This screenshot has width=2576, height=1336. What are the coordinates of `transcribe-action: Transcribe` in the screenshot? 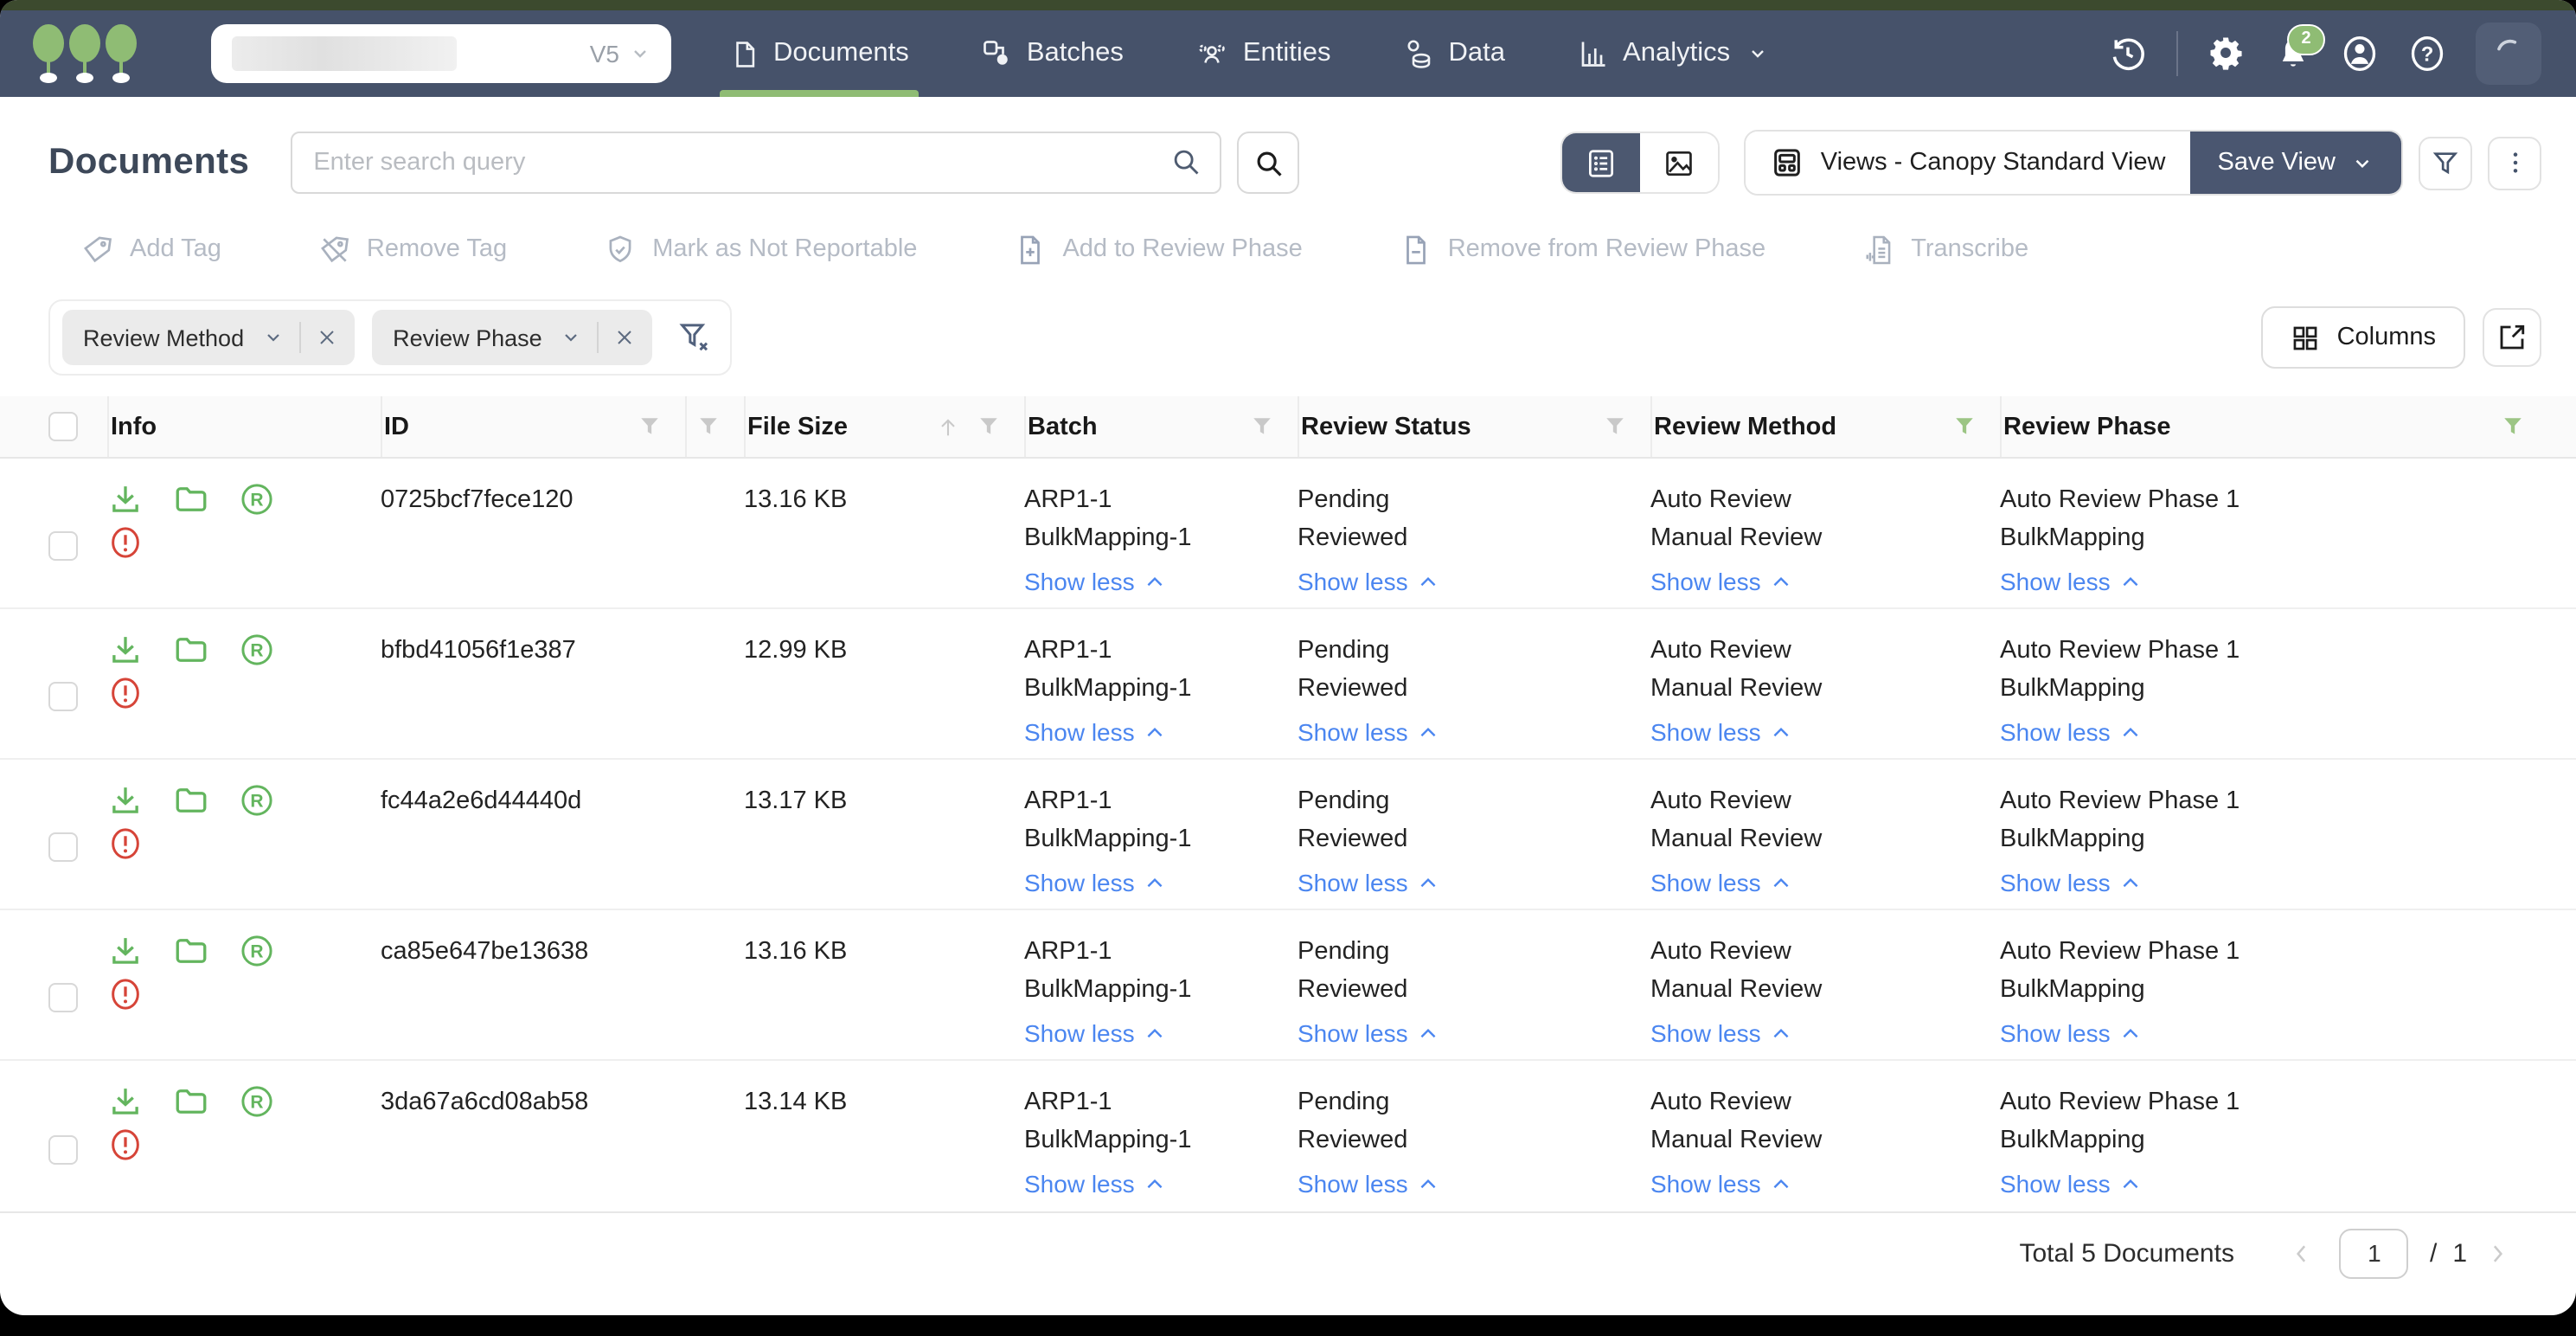 It's located at (1945, 249).